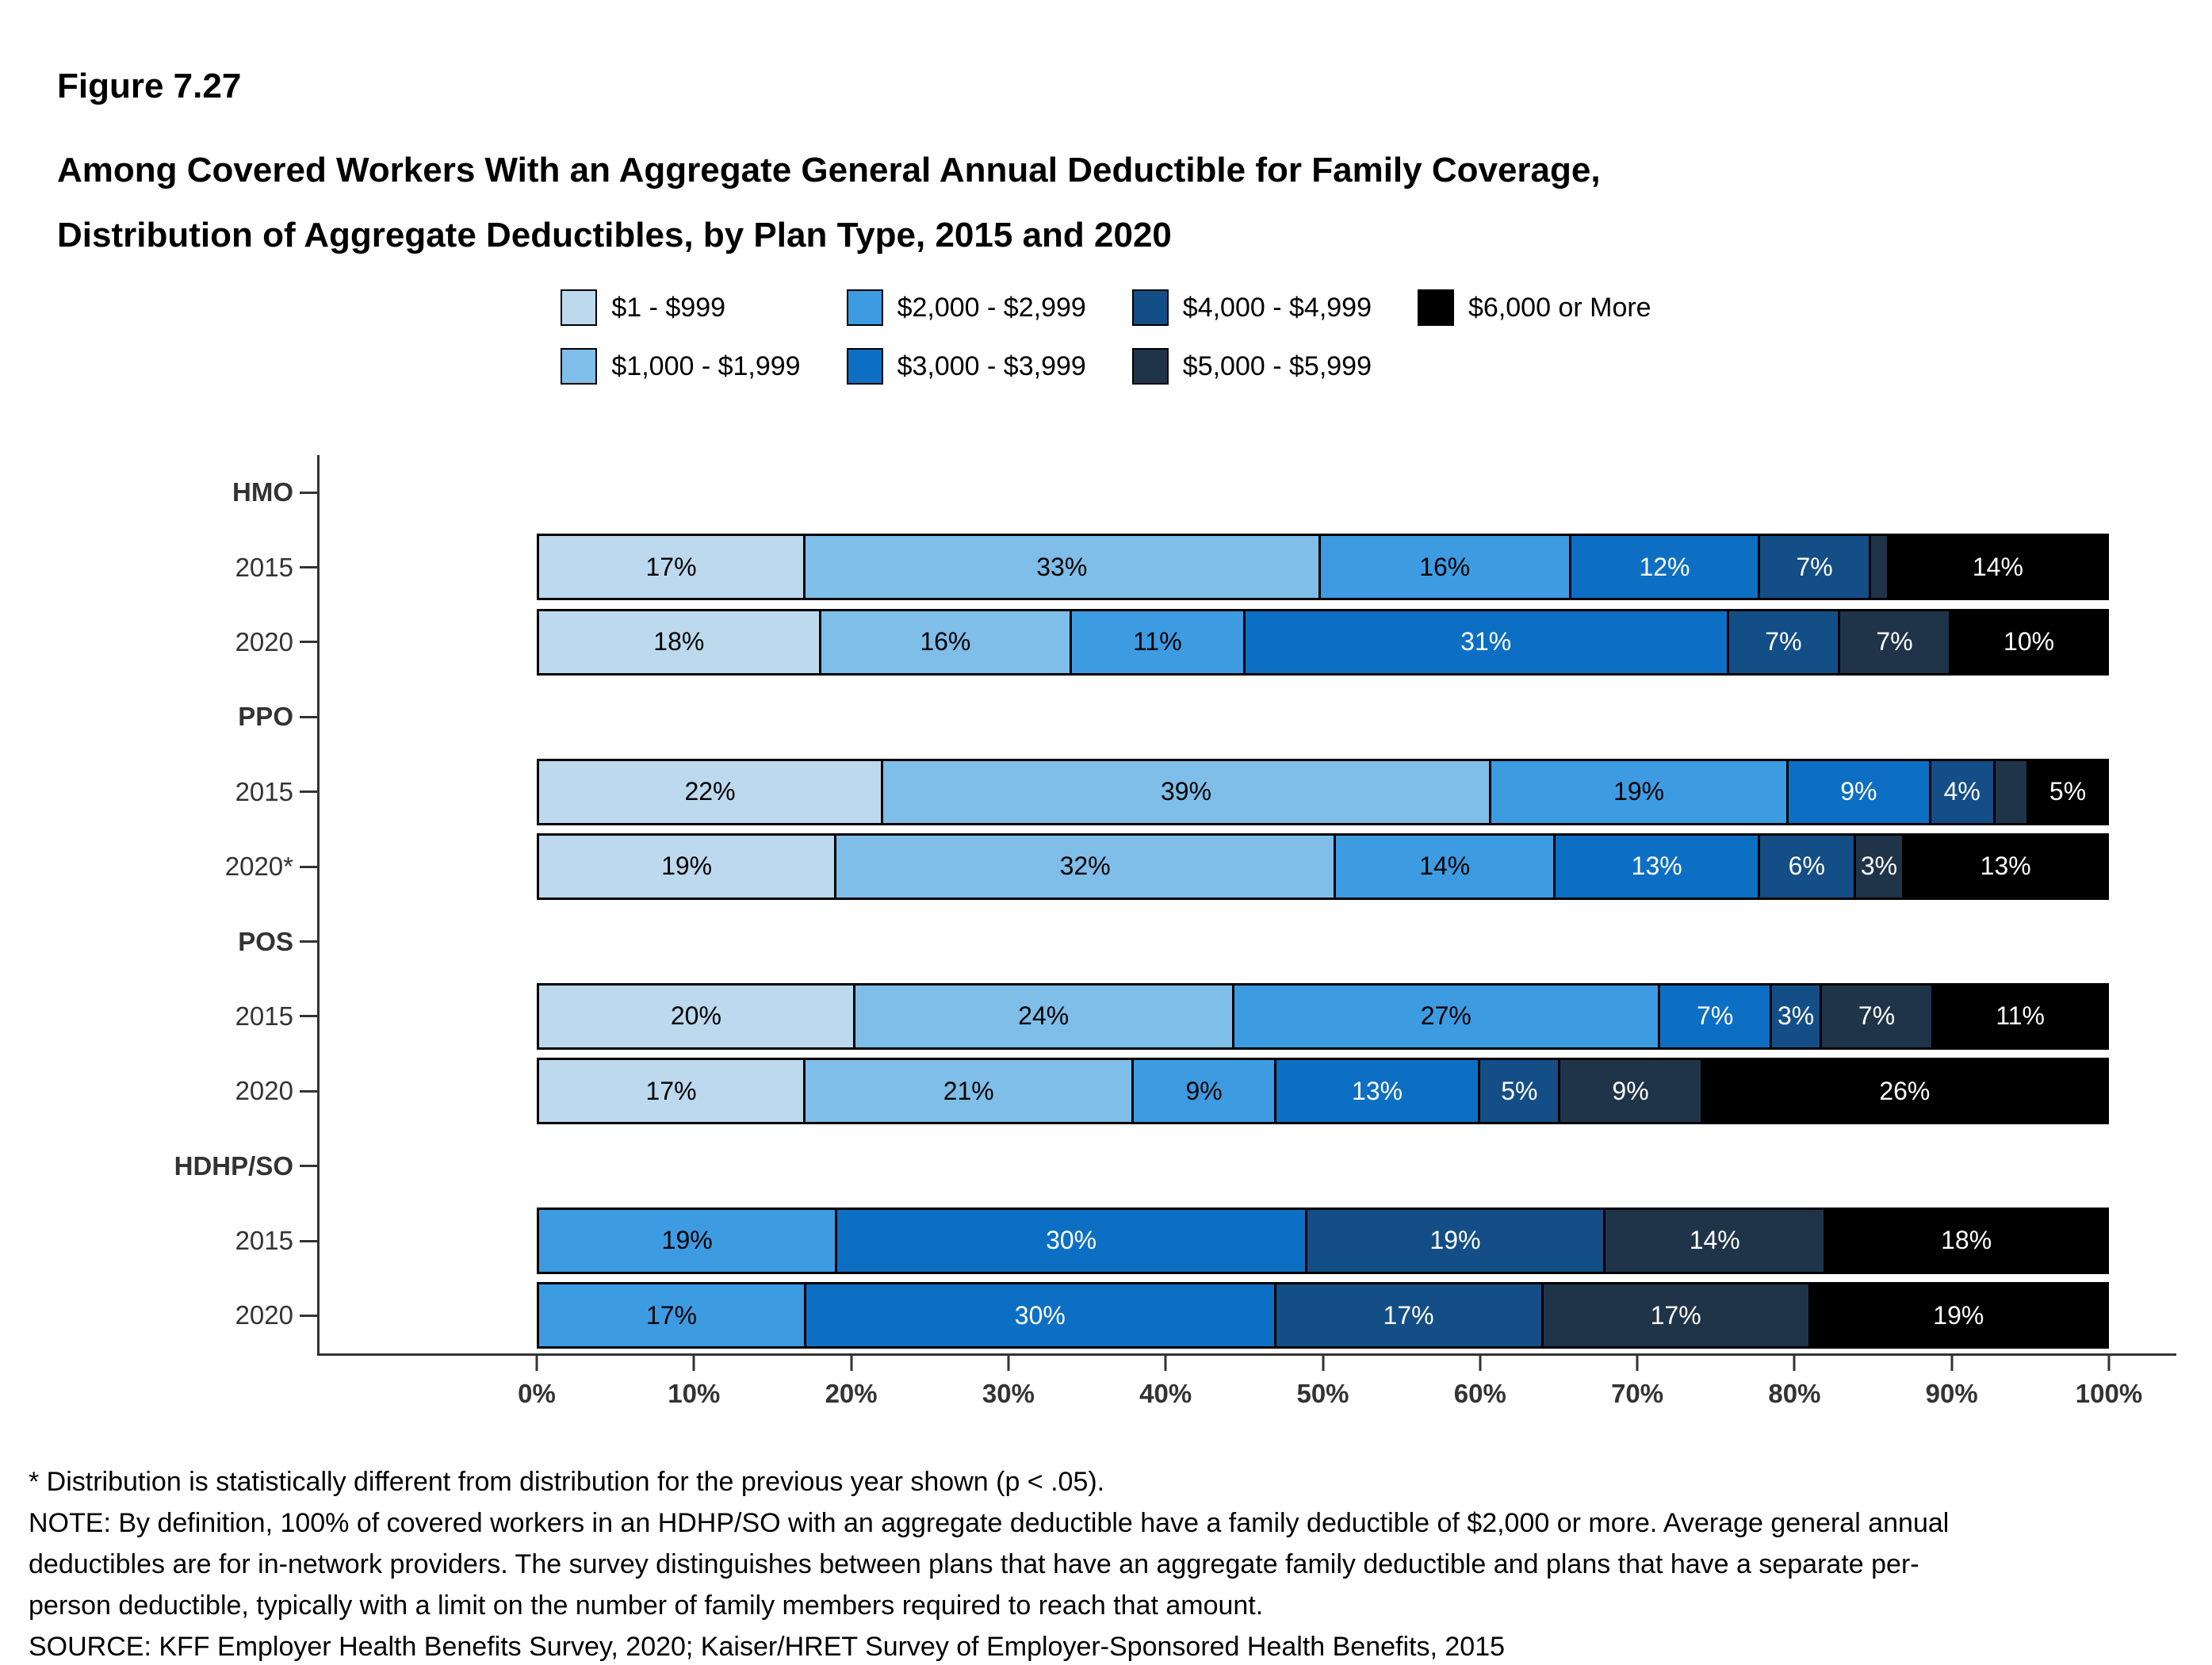  What do you see at coordinates (1951, 1393) in the screenshot?
I see `x-tick-label: 90%` at bounding box center [1951, 1393].